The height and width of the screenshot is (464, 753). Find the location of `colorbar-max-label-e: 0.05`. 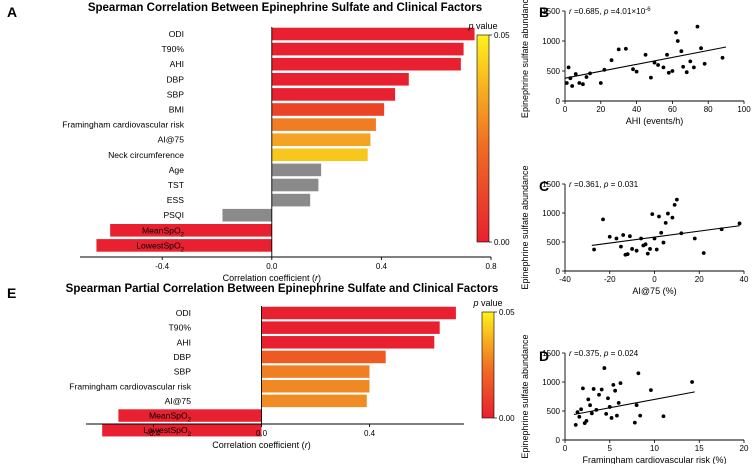

colorbar-max-label-e: 0.05 is located at coordinates (507, 312).